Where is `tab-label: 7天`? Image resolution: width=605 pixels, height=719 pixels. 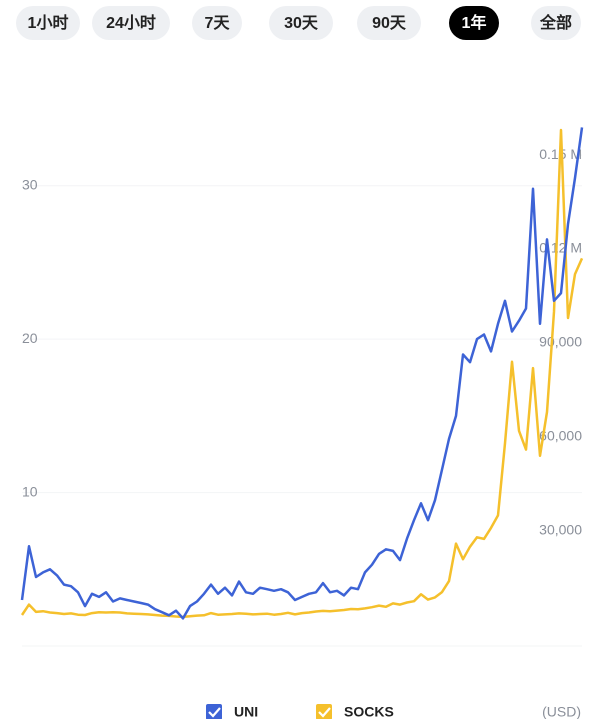
tab-label: 7天 is located at coordinates (218, 23).